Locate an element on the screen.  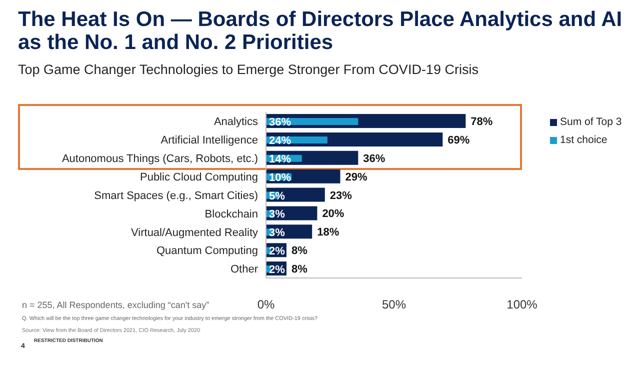
x-tick-label: 0% is located at coordinates (266, 305).